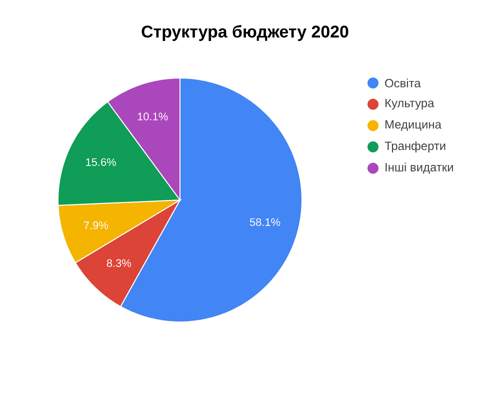  Describe the element at coordinates (153, 116) in the screenshot. I see `data-label: 10.1%` at that location.